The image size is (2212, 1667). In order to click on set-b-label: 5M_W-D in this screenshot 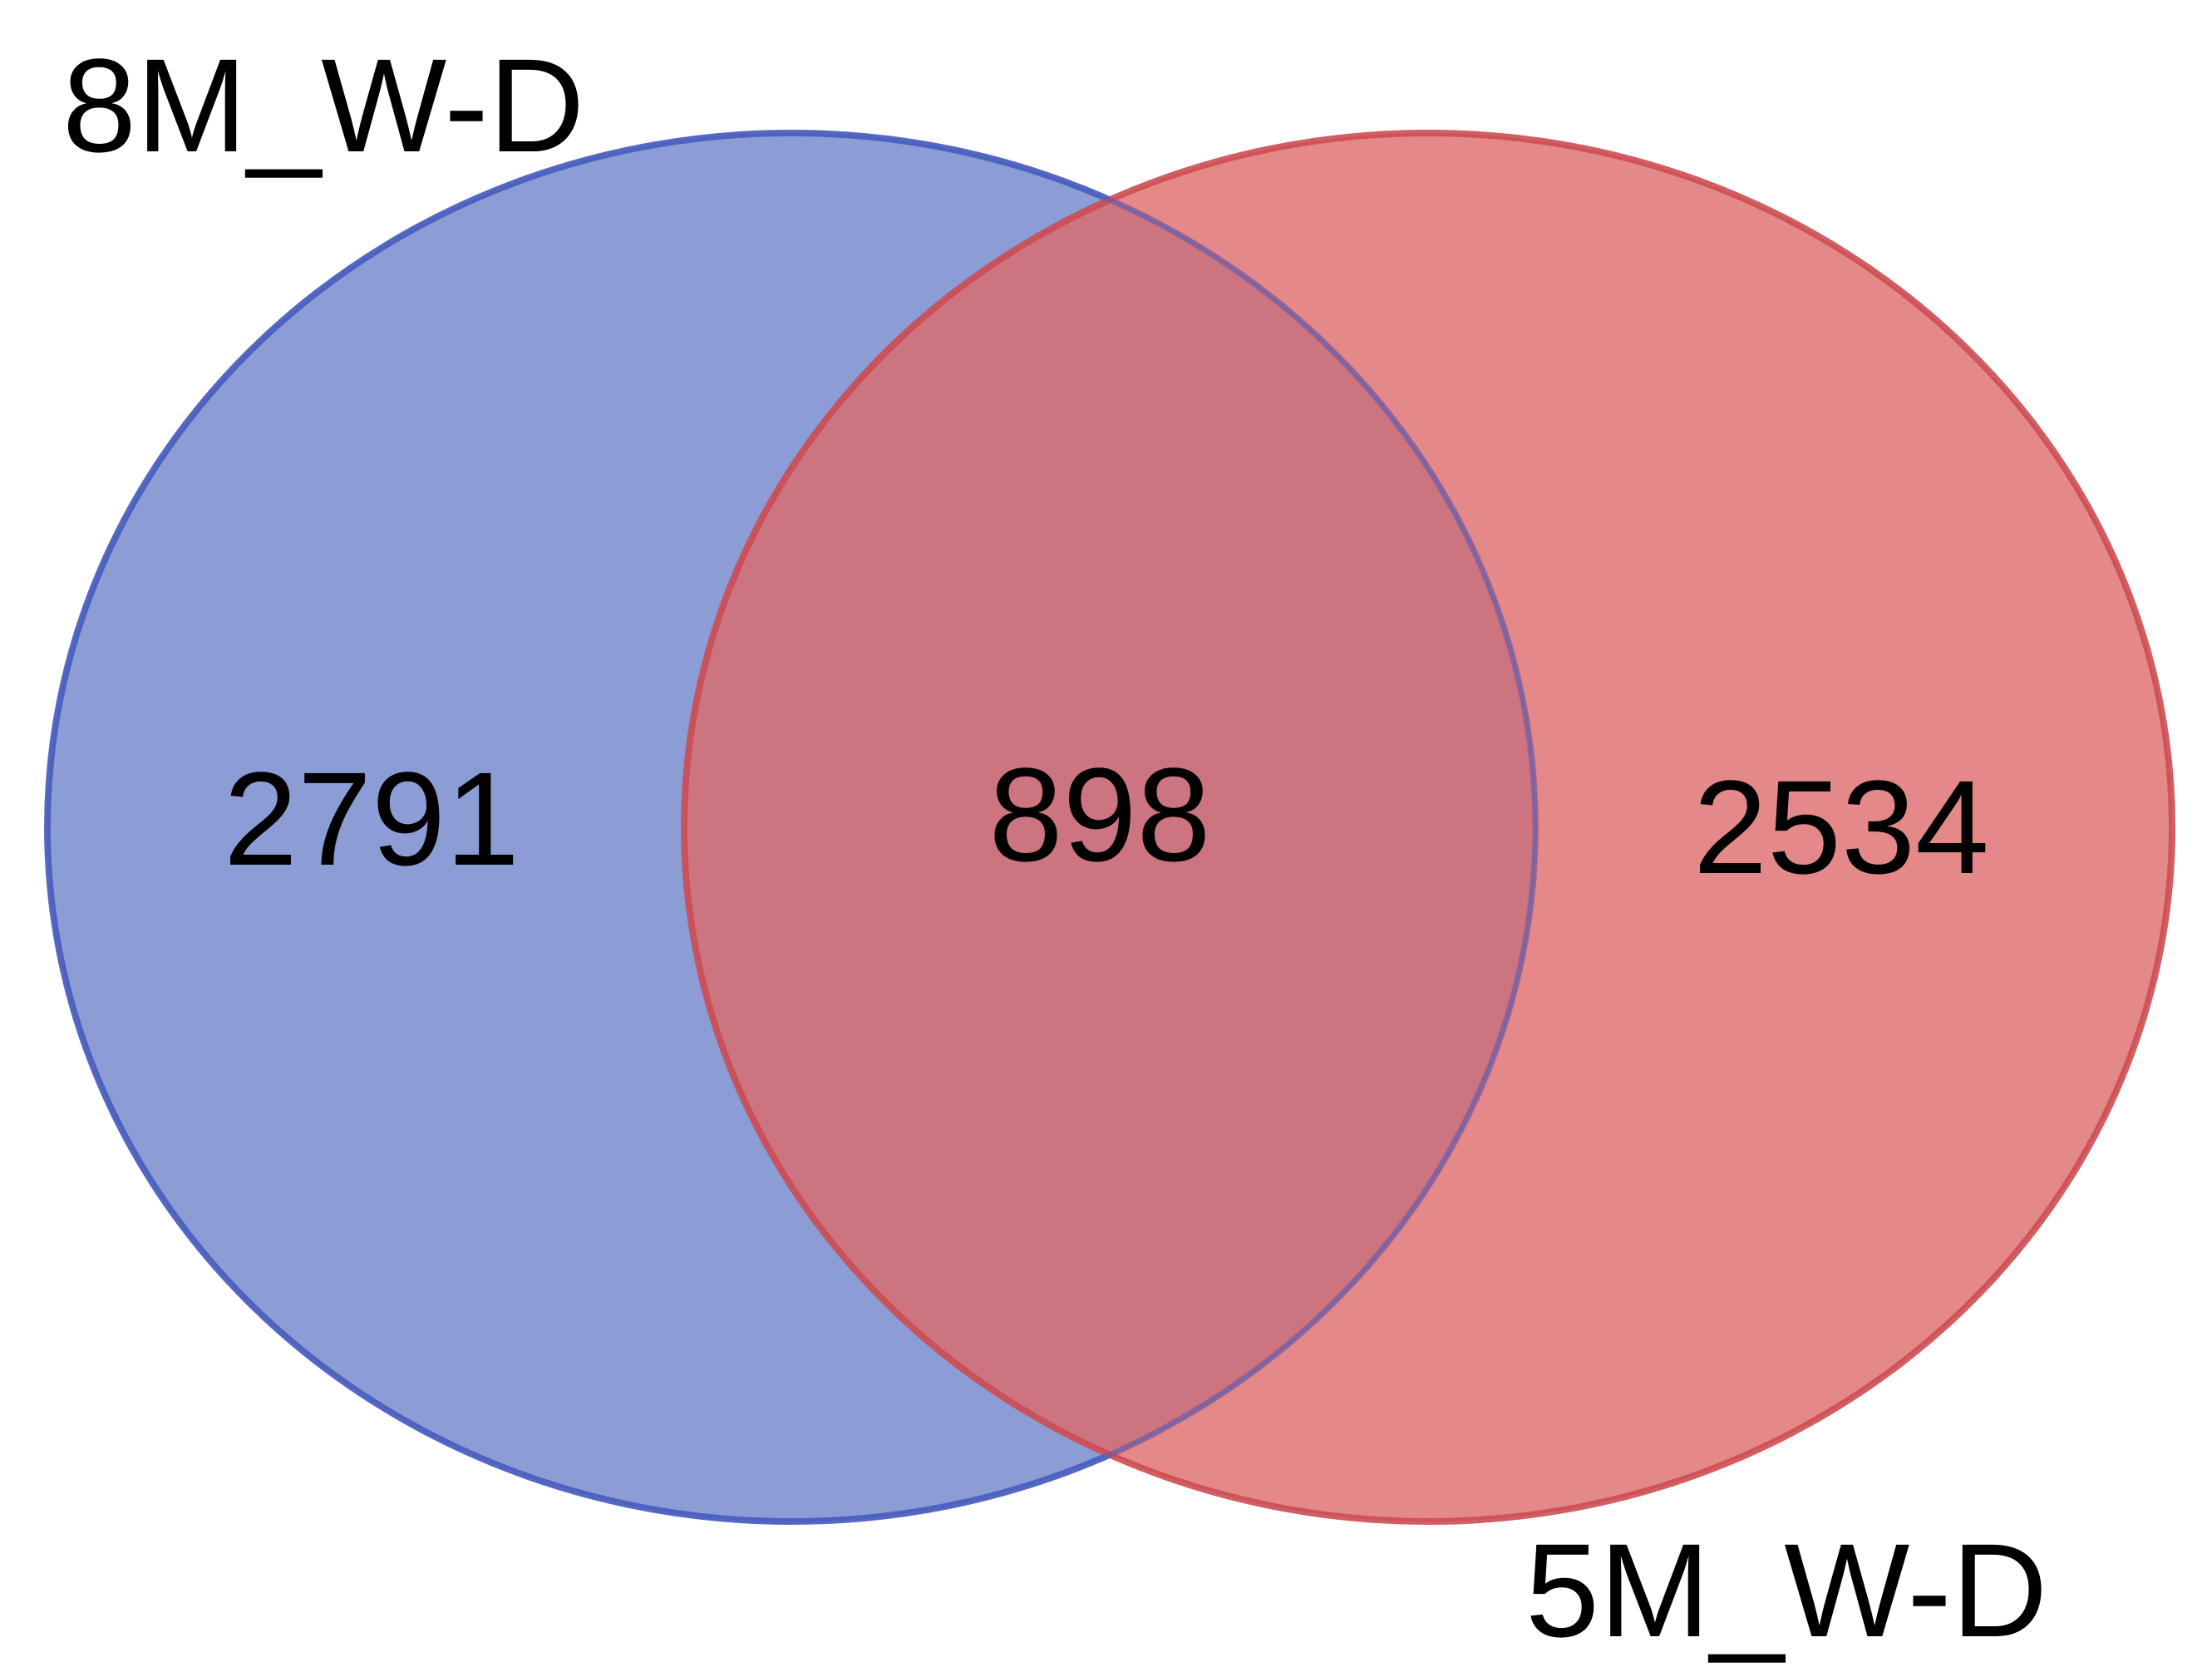, I will do `click(1786, 1590)`.